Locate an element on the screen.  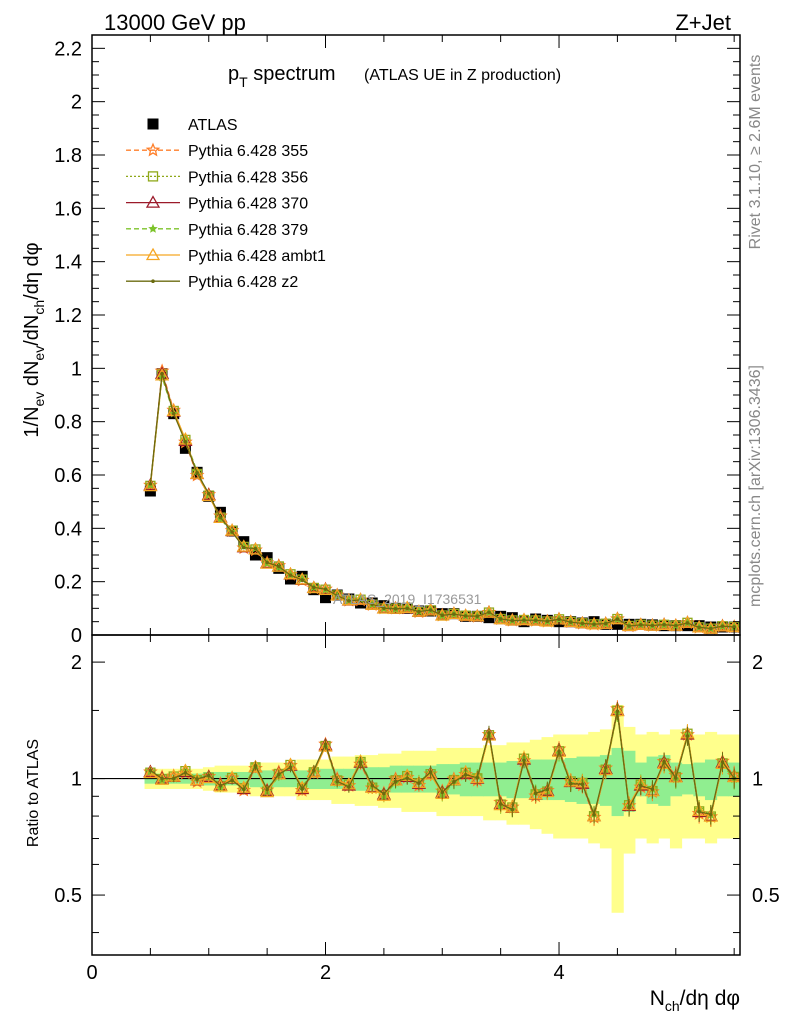
ratio-y-tick-label-right: 0.5 is located at coordinates (766, 896).